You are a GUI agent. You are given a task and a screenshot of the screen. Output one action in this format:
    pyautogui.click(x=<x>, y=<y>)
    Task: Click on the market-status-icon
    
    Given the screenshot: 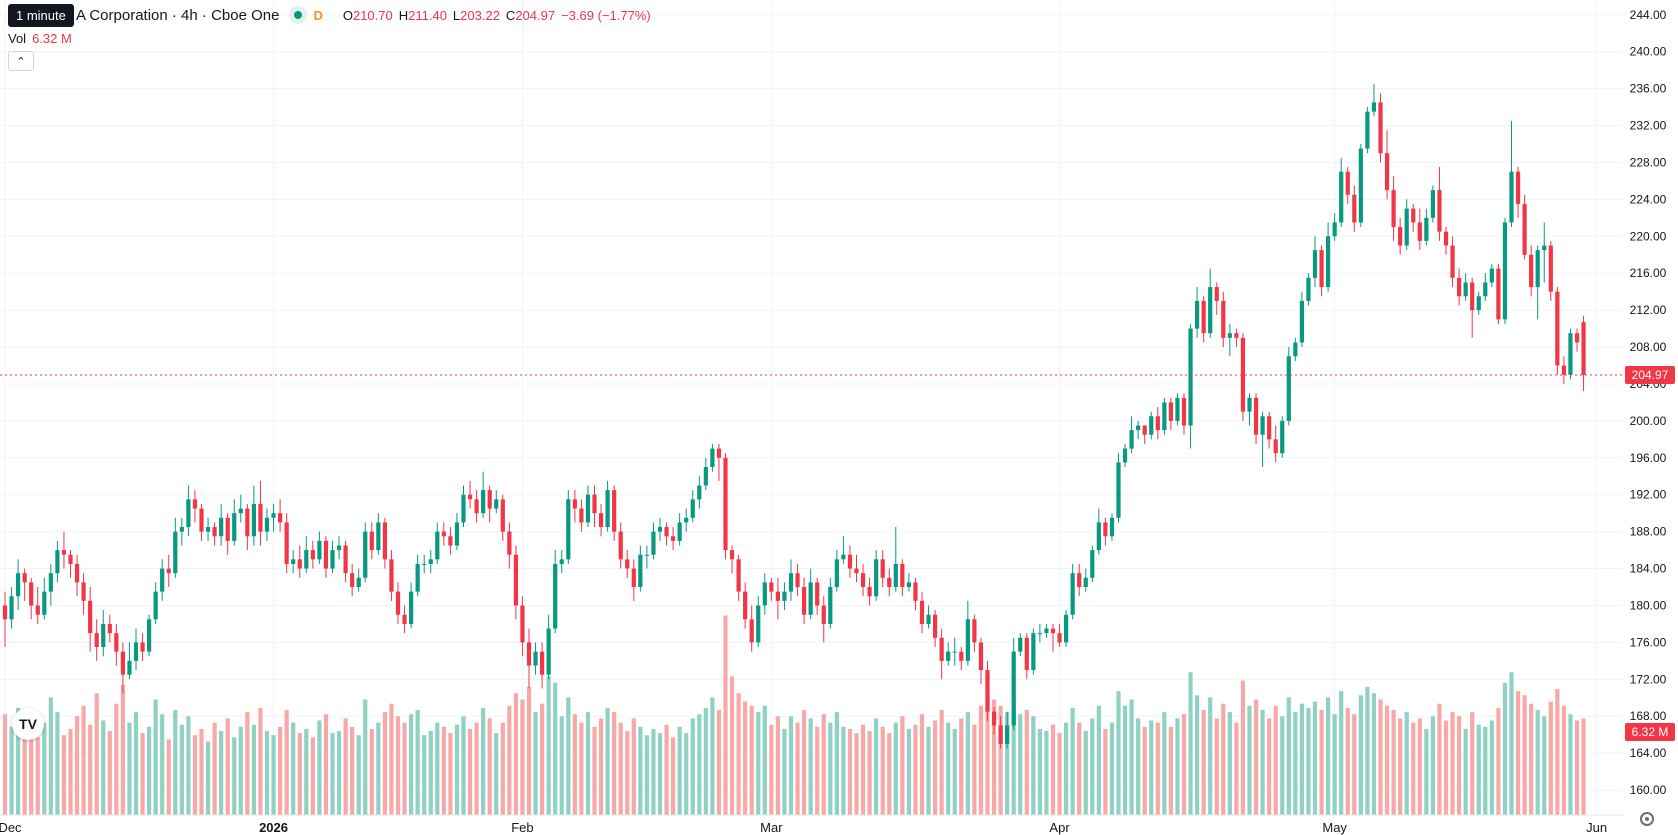 What is the action you would take?
    pyautogui.click(x=298, y=15)
    